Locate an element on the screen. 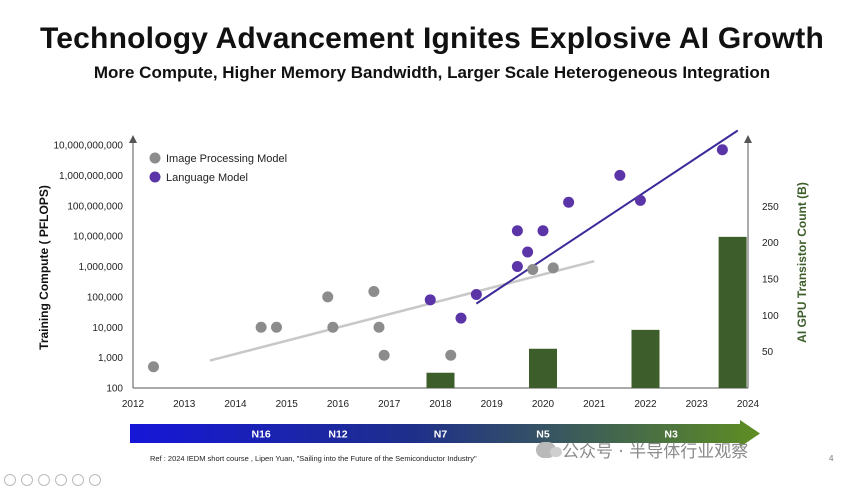 Image resolution: width=864 pixels, height=488 pixels. y-right-tick-label: 150 is located at coordinates (770, 280).